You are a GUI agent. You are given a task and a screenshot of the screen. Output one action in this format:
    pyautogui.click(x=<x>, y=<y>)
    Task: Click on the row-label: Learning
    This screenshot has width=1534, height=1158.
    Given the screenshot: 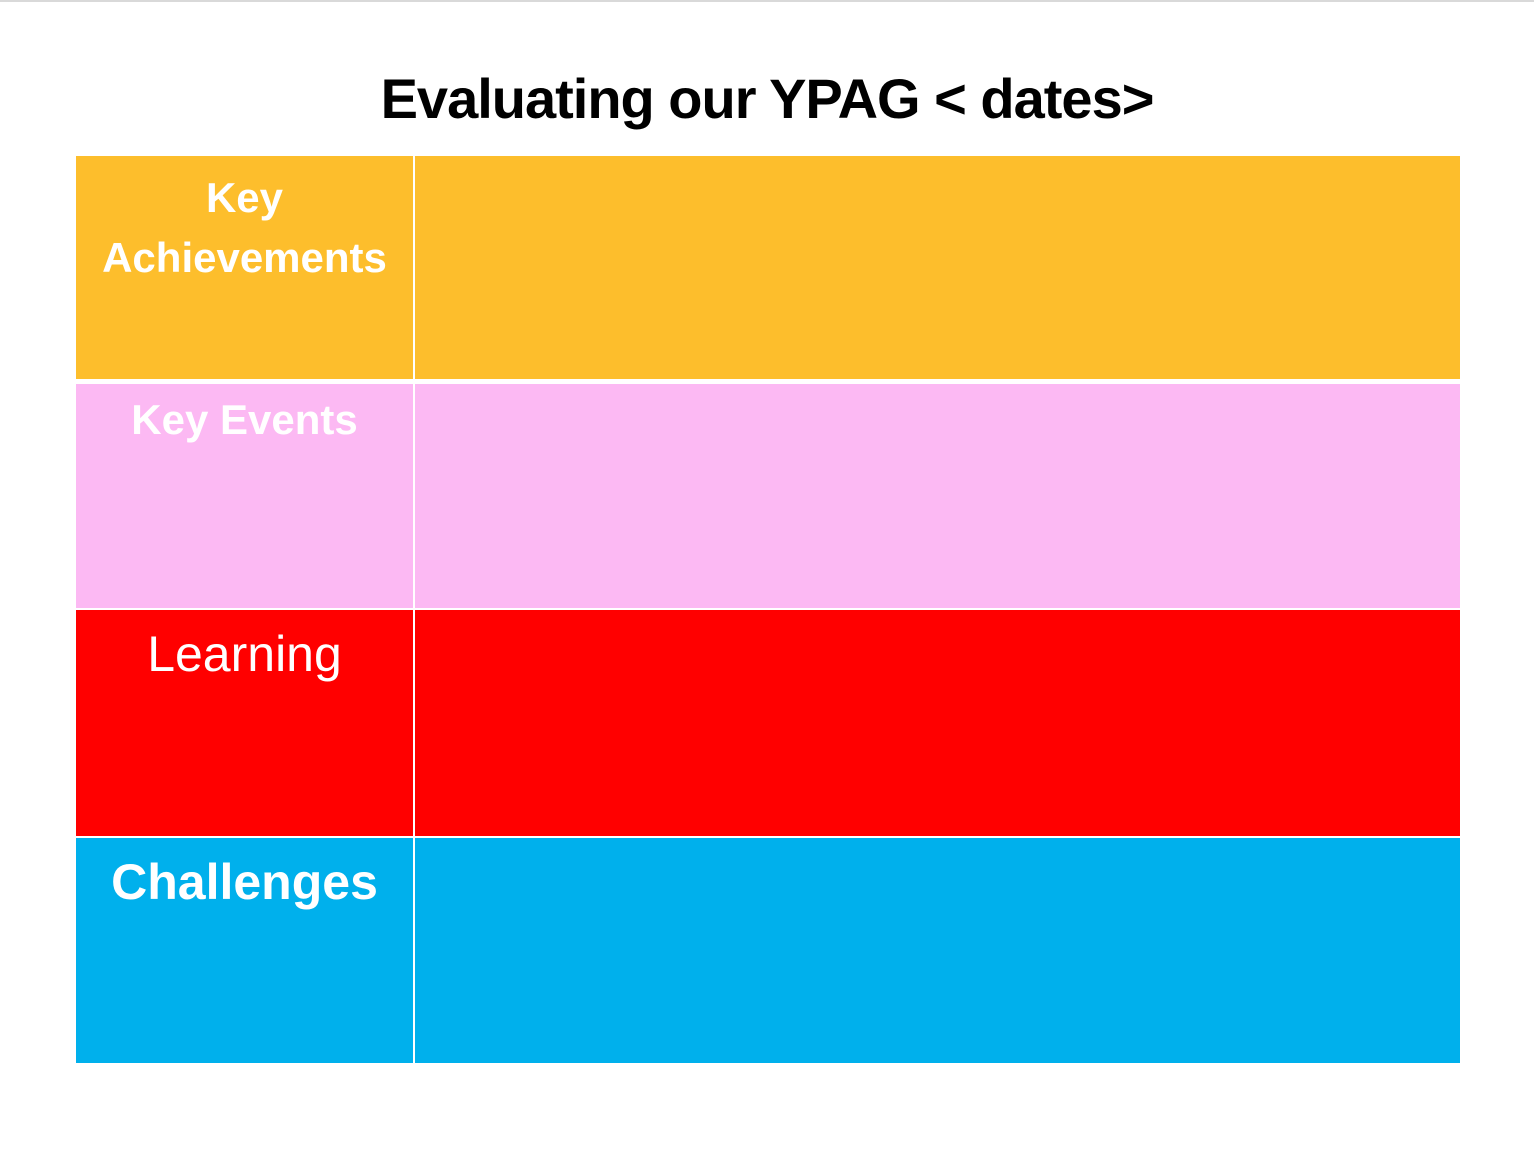 What is the action you would take?
    pyautogui.click(x=245, y=723)
    